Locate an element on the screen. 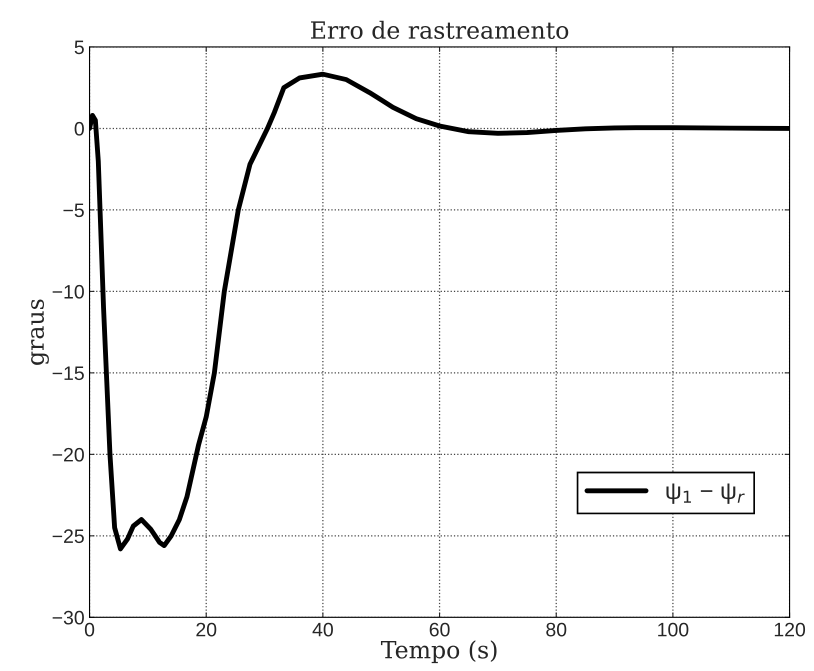 The height and width of the screenshot is (671, 814). y-tick-label: −10 is located at coordinates (68, 291).